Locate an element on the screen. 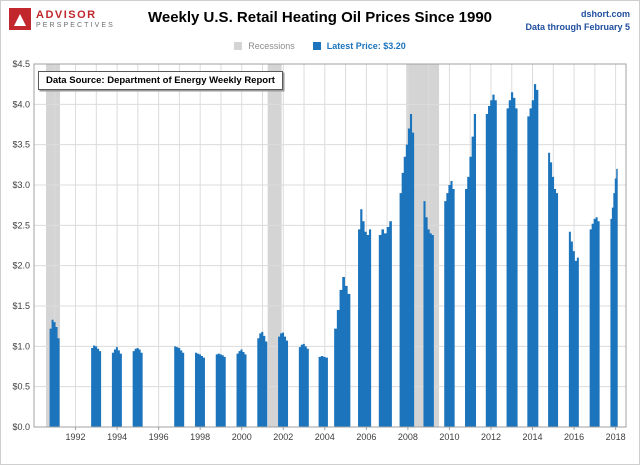  legend: Recessions Latest Price: $3.20 is located at coordinates (320, 46).